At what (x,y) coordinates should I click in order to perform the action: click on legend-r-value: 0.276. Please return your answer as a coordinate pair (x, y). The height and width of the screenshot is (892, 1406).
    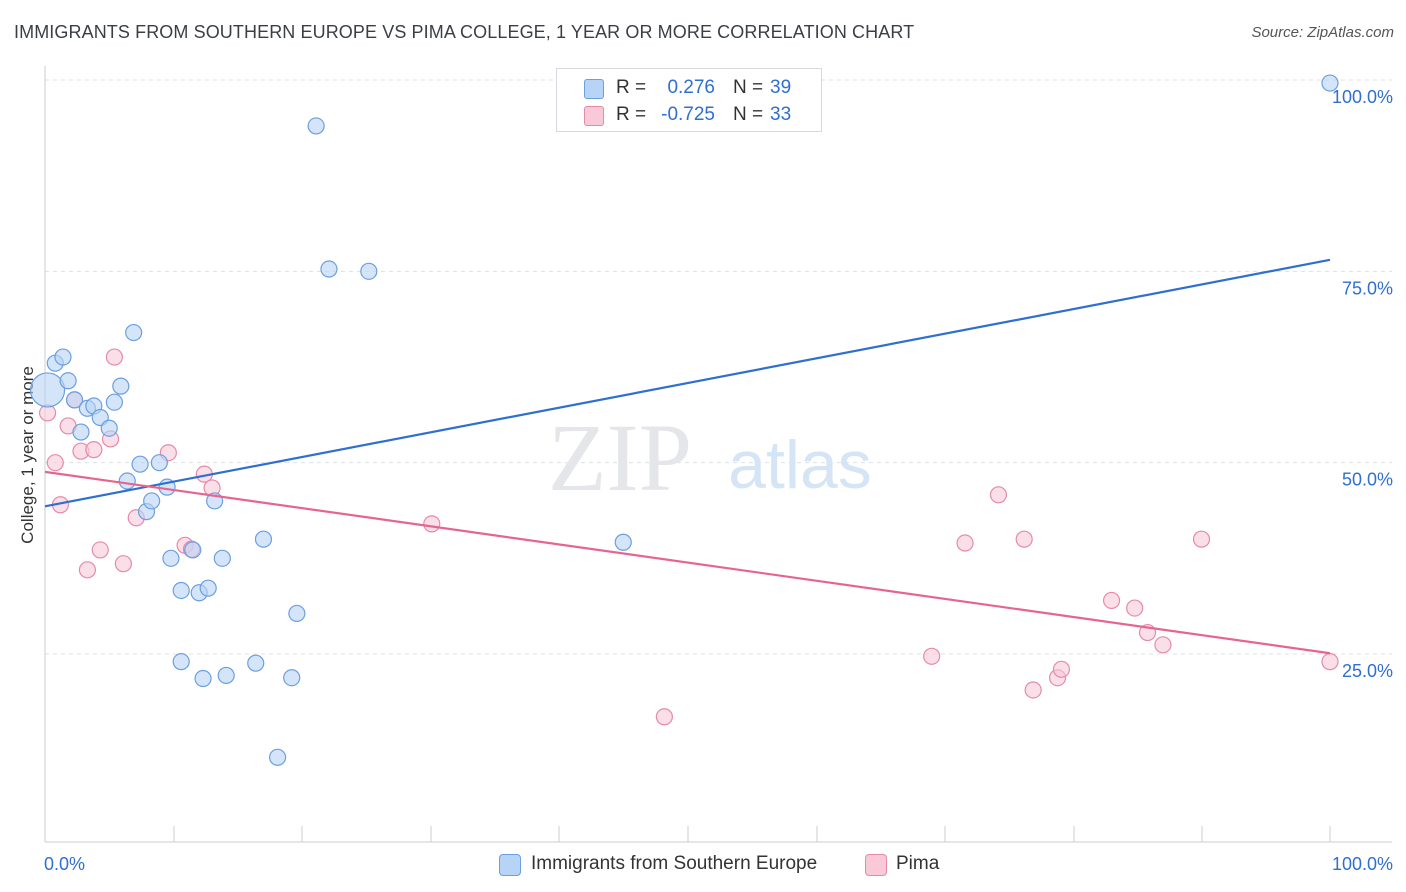
    Looking at the image, I should click on (691, 87).